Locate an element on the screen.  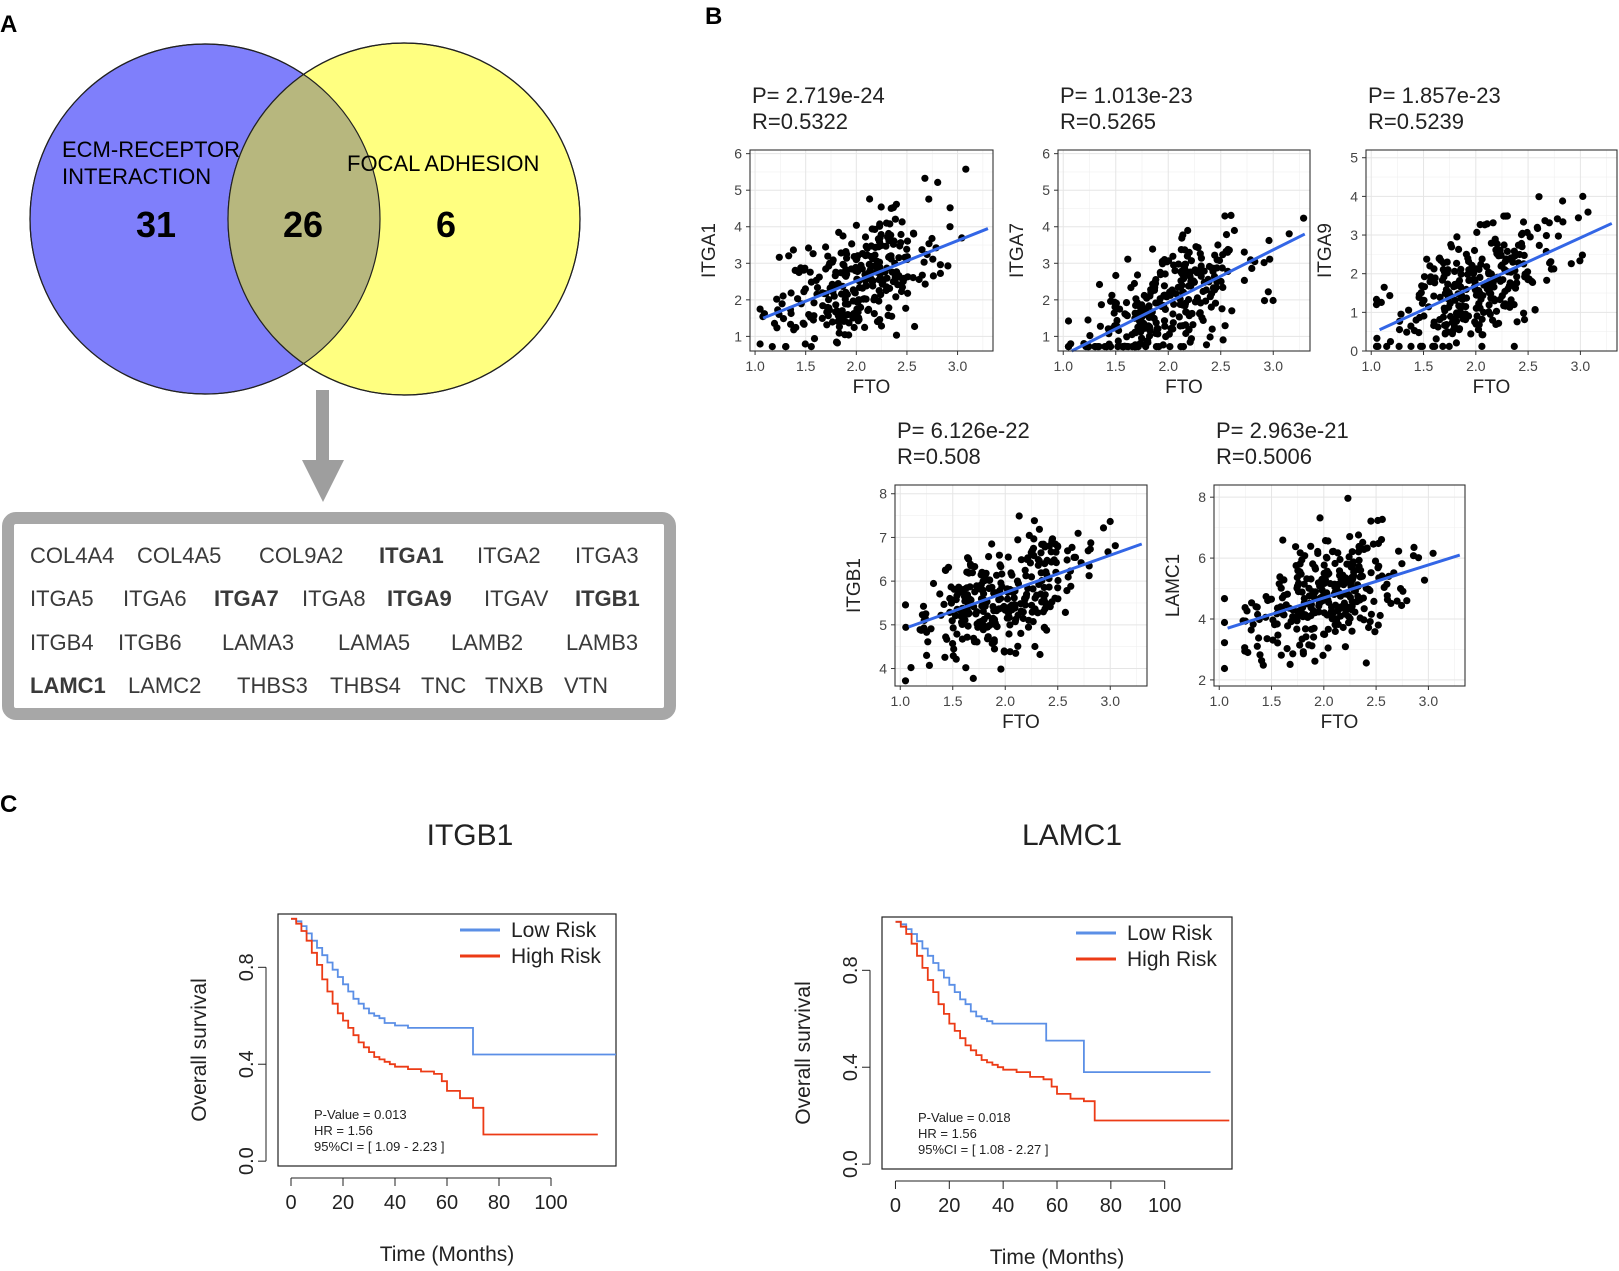
gene-itga5: ITGA5 is located at coordinates (62, 598).